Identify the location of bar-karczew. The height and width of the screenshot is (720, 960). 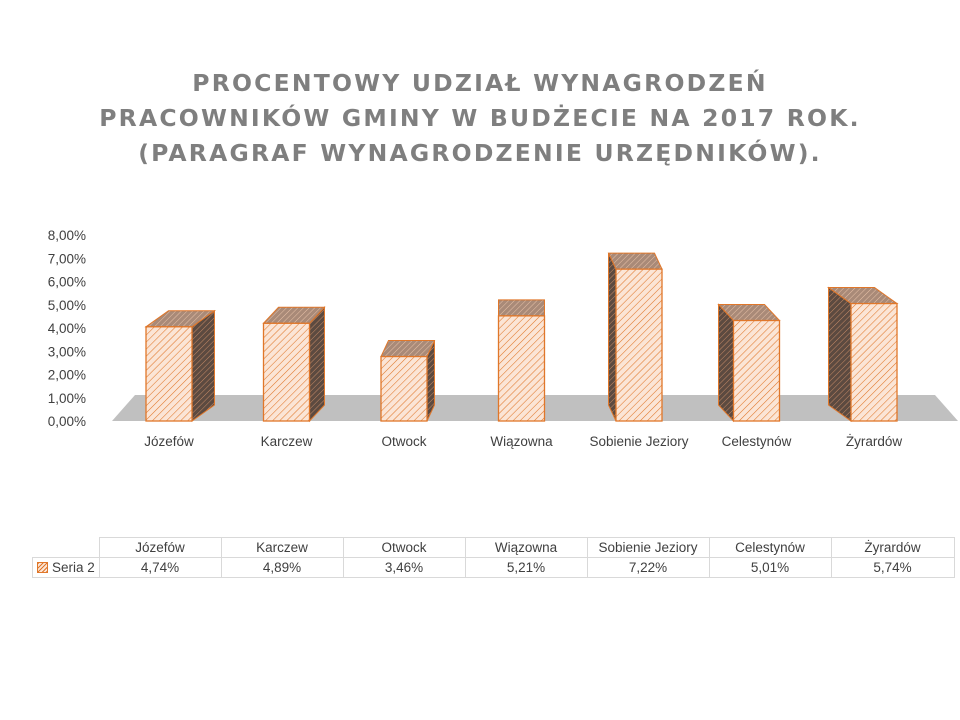
(294, 364).